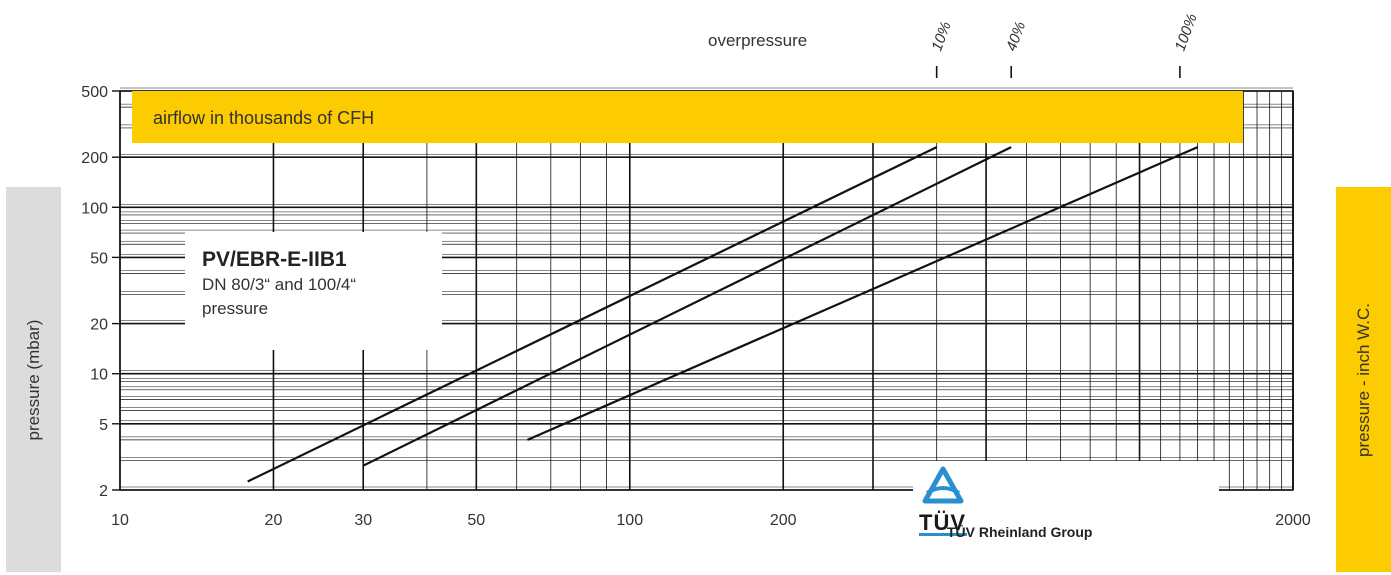  Describe the element at coordinates (1064, 44) in the screenshot. I see `overpressure-markers: 10% 40% 100%` at that location.